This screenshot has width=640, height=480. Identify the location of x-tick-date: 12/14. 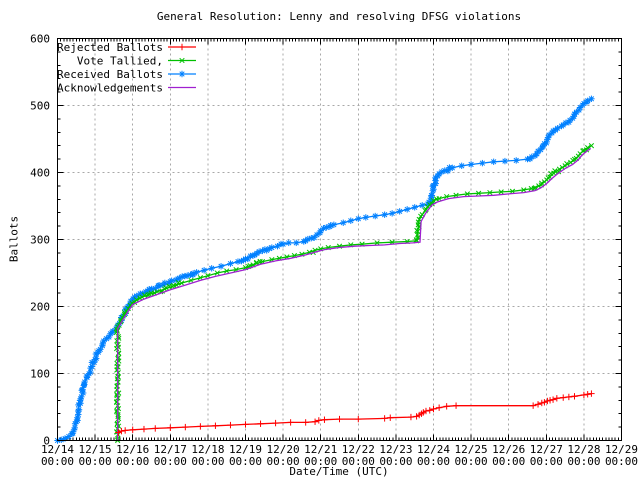
(57, 449).